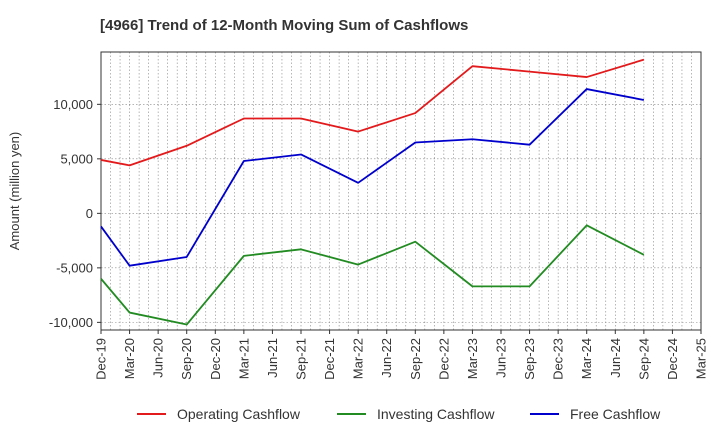  Describe the element at coordinates (129, 358) in the screenshot. I see `x-tick-label: Mar-20` at that location.